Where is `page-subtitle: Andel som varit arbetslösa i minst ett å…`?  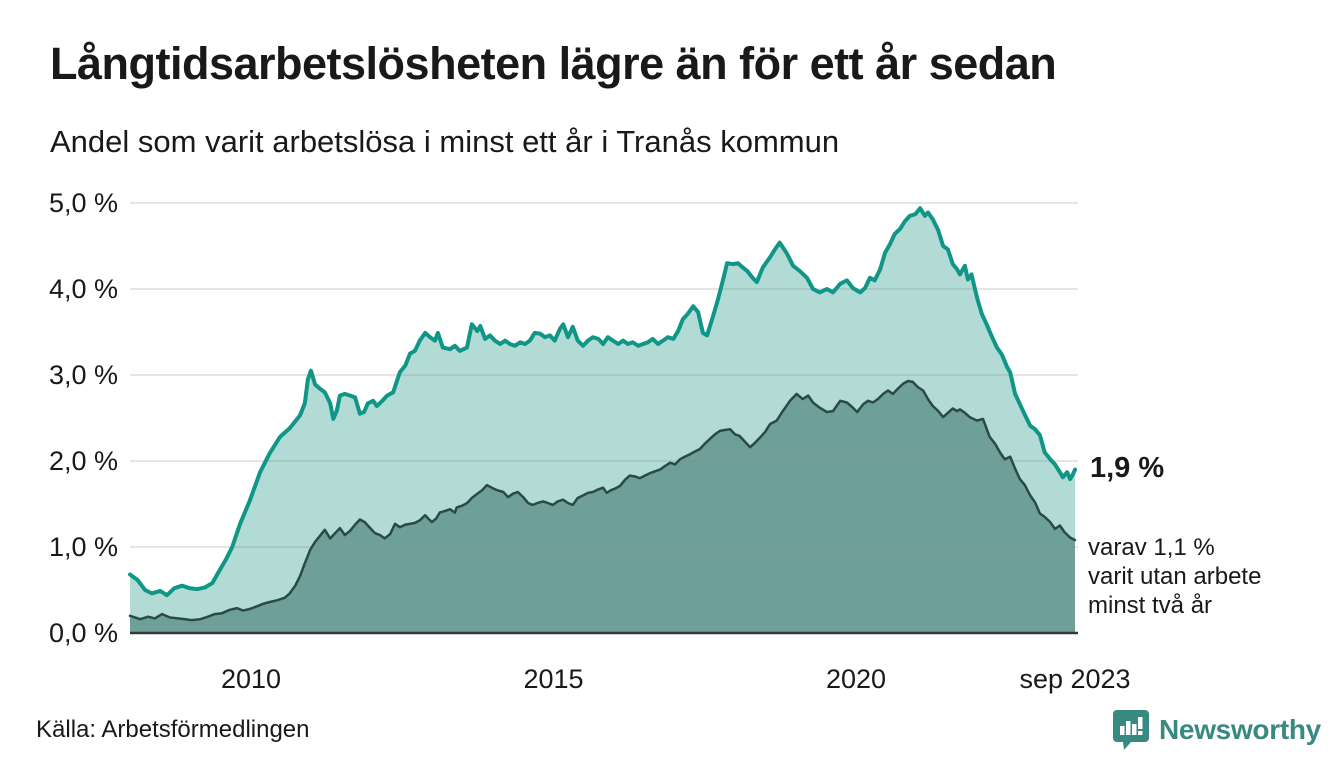
page-subtitle: Andel som varit arbetslösa i minst ett å… is located at coordinates (445, 141).